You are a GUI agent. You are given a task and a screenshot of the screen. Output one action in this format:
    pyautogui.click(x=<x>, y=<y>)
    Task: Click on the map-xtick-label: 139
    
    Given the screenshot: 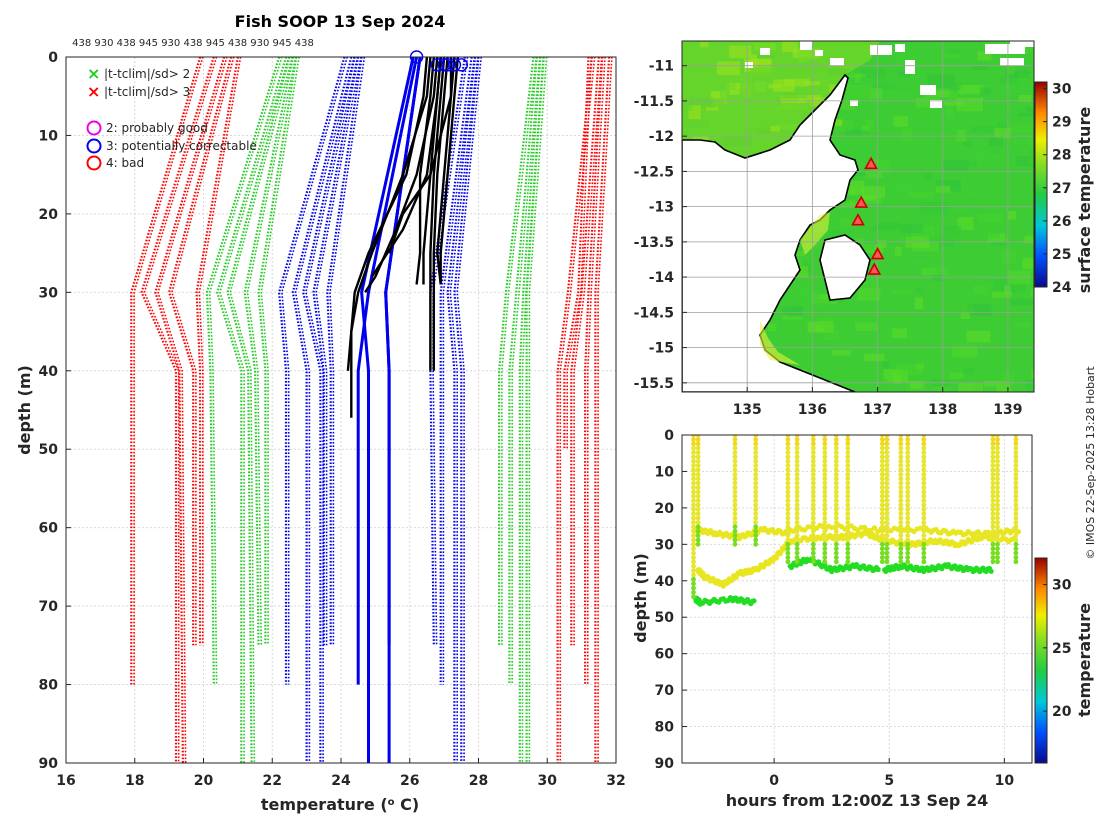 What is the action you would take?
    pyautogui.click(x=1007, y=410)
    